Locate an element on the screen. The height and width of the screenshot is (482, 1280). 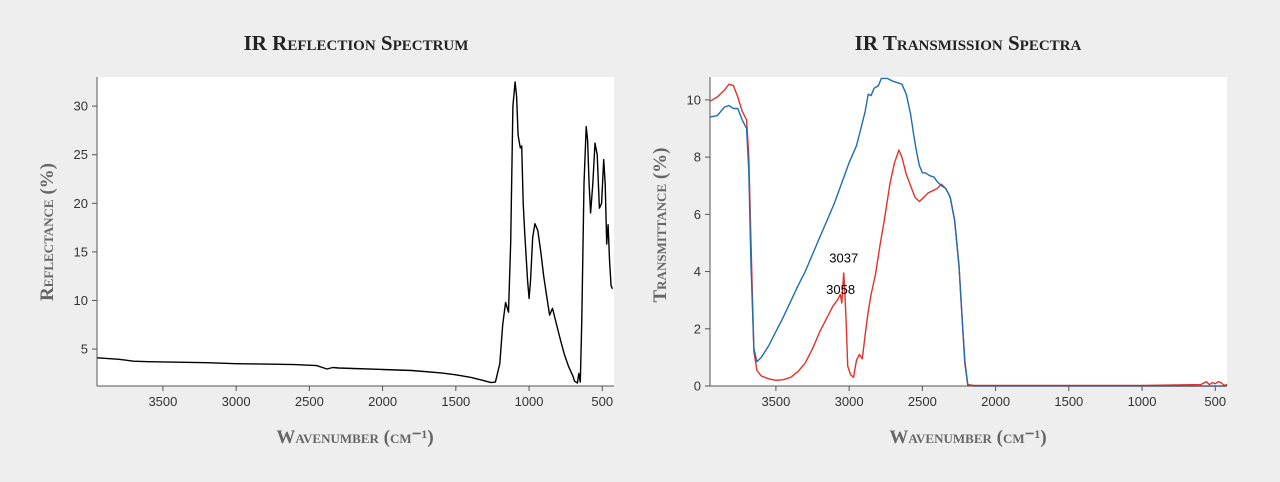
peak-annotation-3058: 3058 is located at coordinates (840, 289).